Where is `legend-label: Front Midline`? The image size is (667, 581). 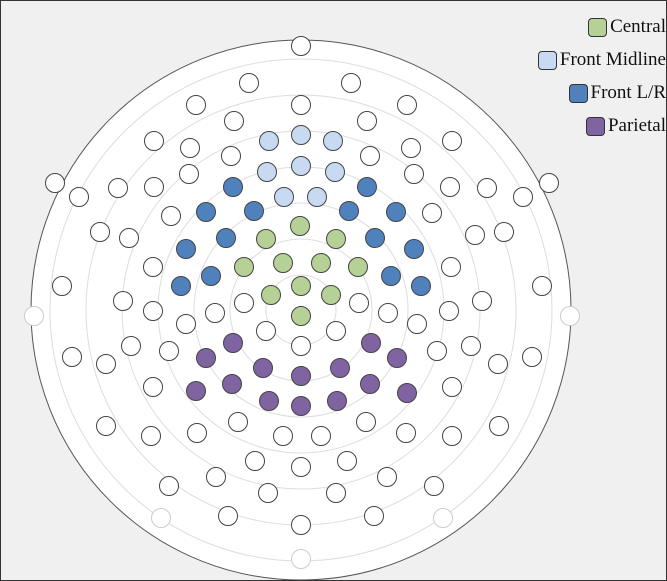
legend-label: Front Midline is located at coordinates (612, 59).